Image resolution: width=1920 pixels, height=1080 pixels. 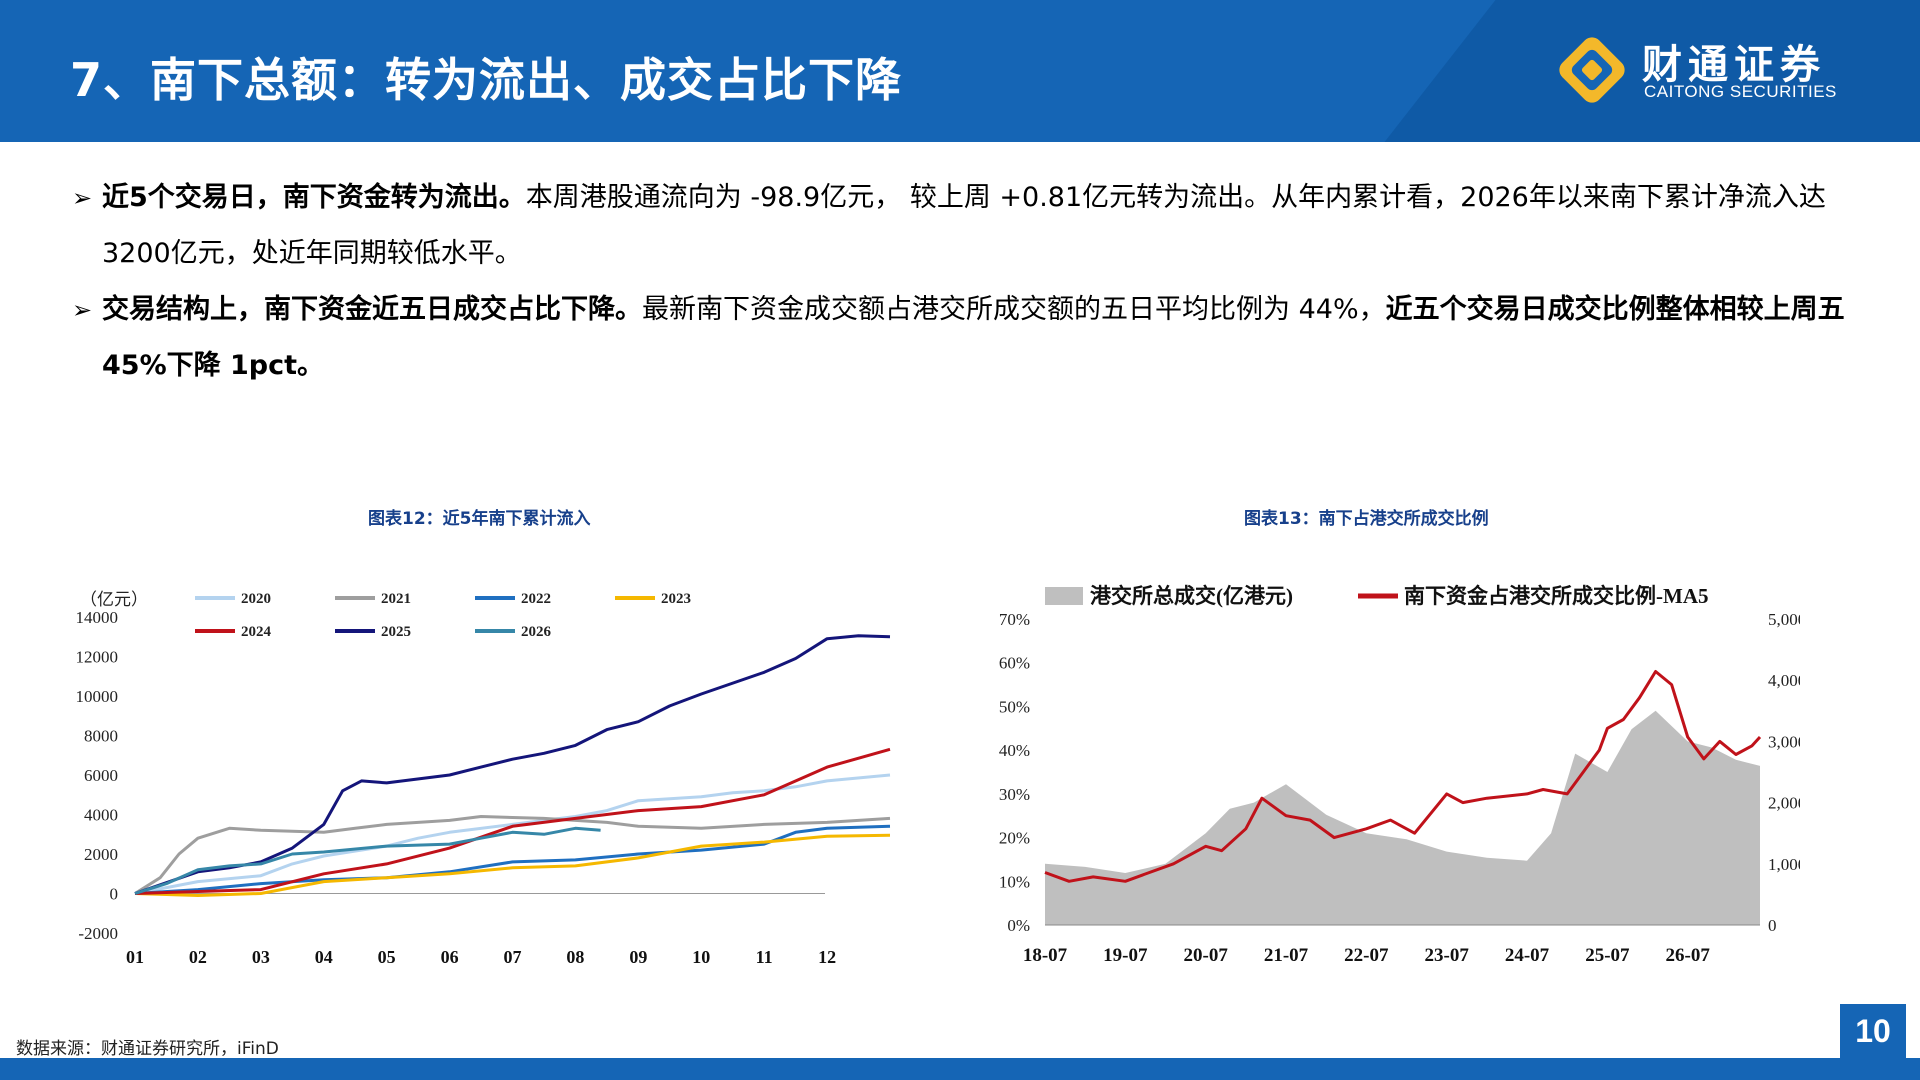 I want to click on legend-label: 2020, so click(x=256, y=599).